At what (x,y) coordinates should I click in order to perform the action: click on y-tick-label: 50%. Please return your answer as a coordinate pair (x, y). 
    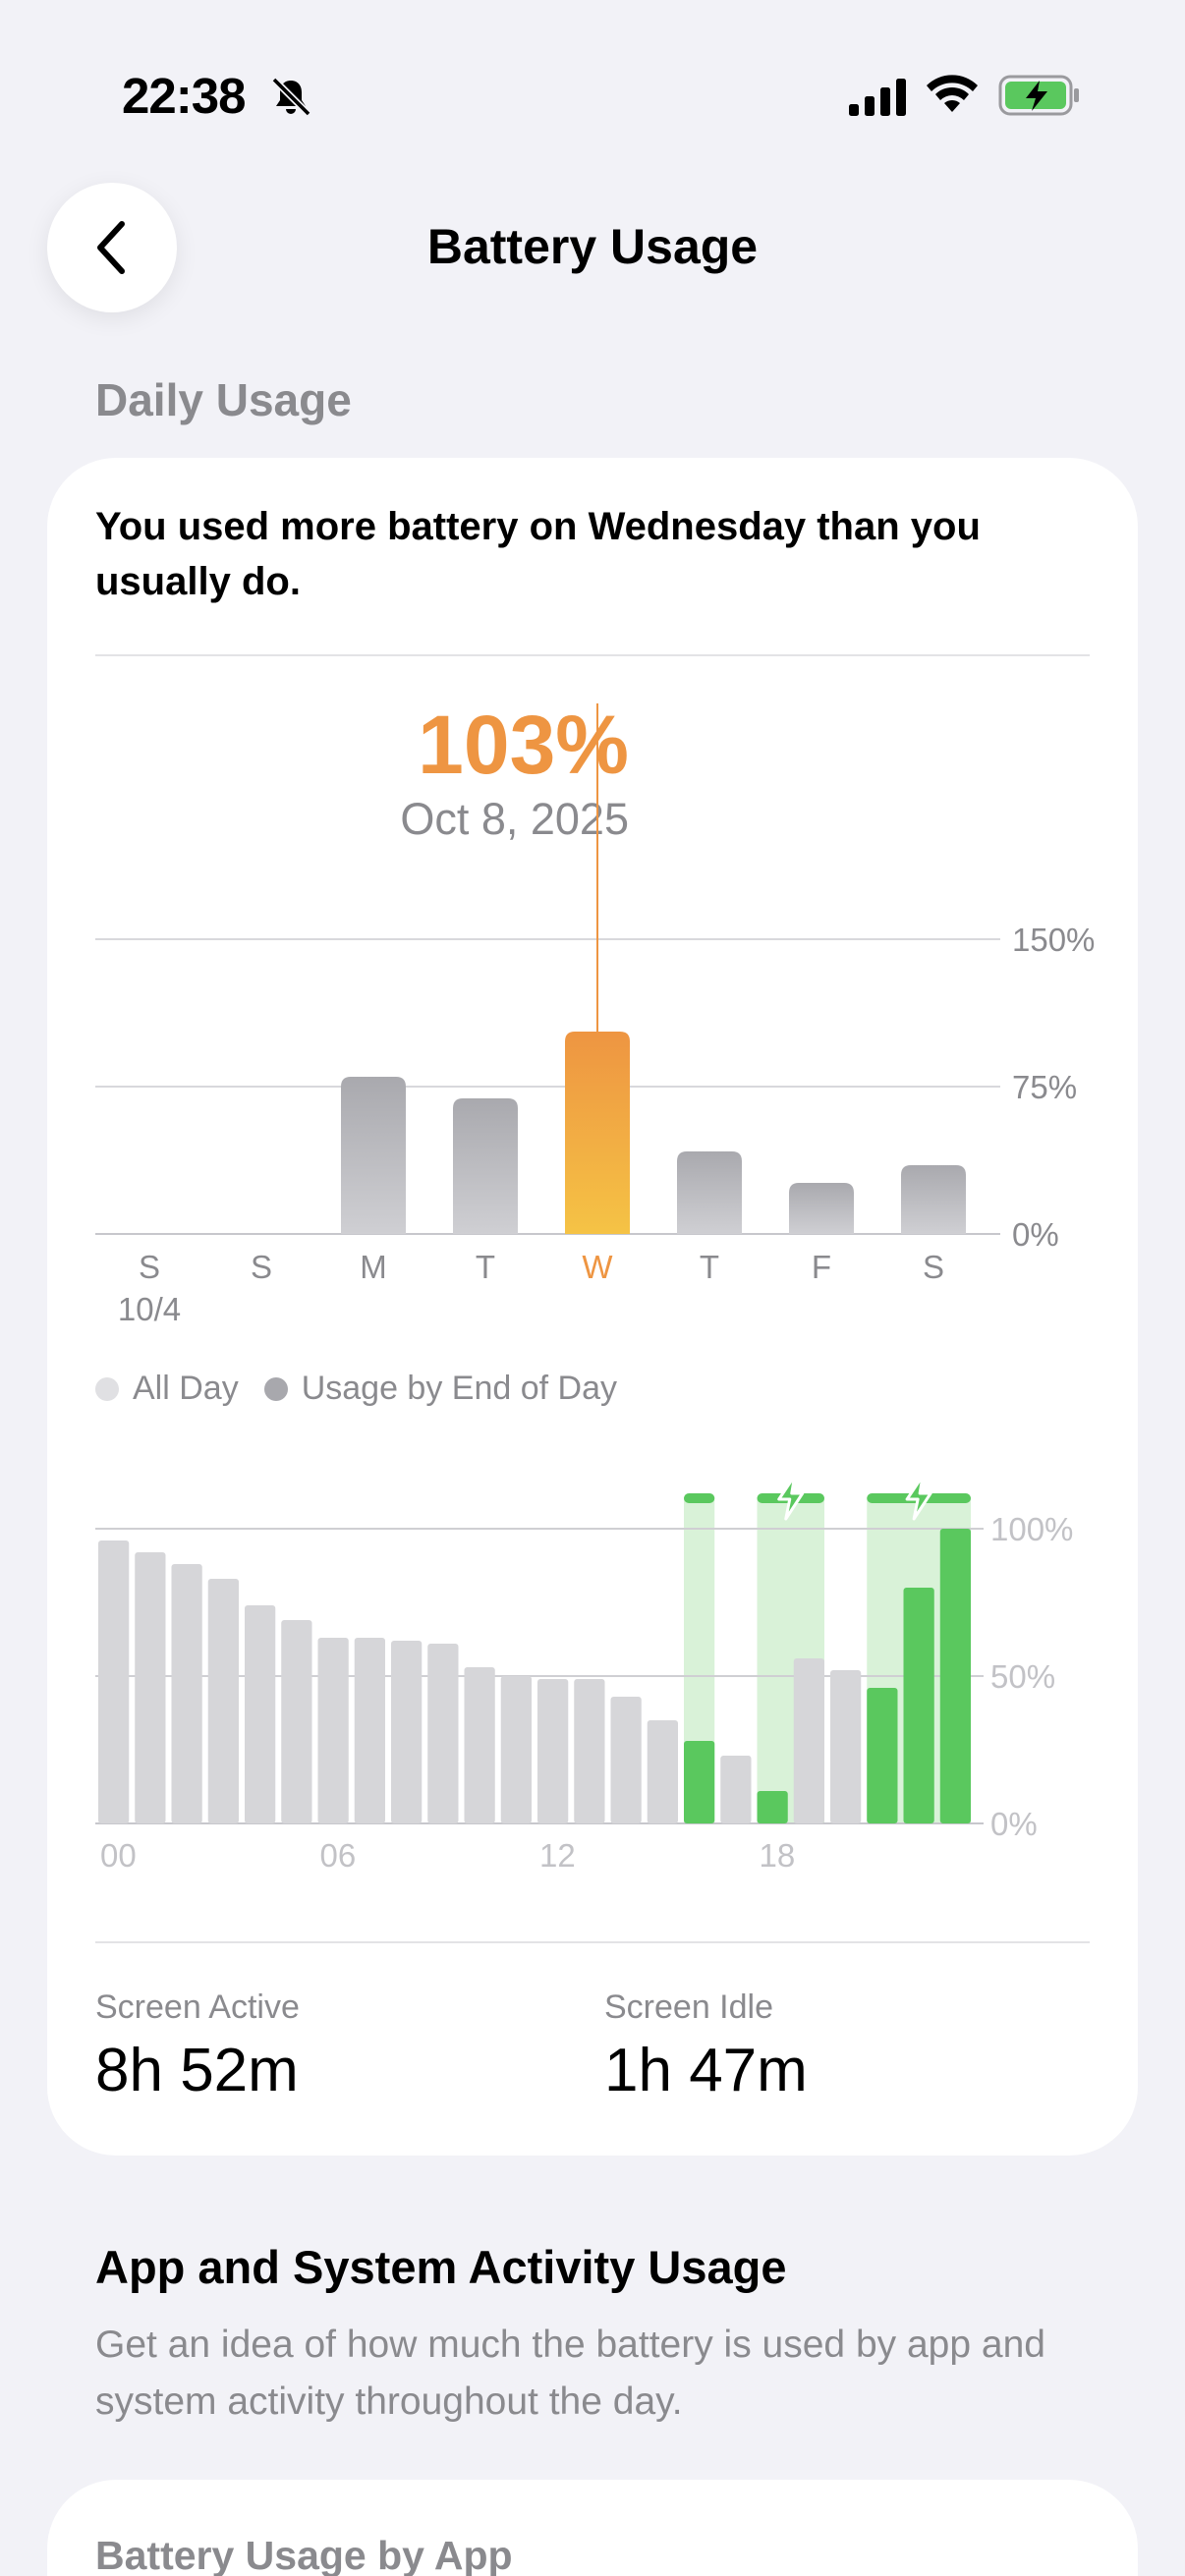
    Looking at the image, I should click on (1022, 1676).